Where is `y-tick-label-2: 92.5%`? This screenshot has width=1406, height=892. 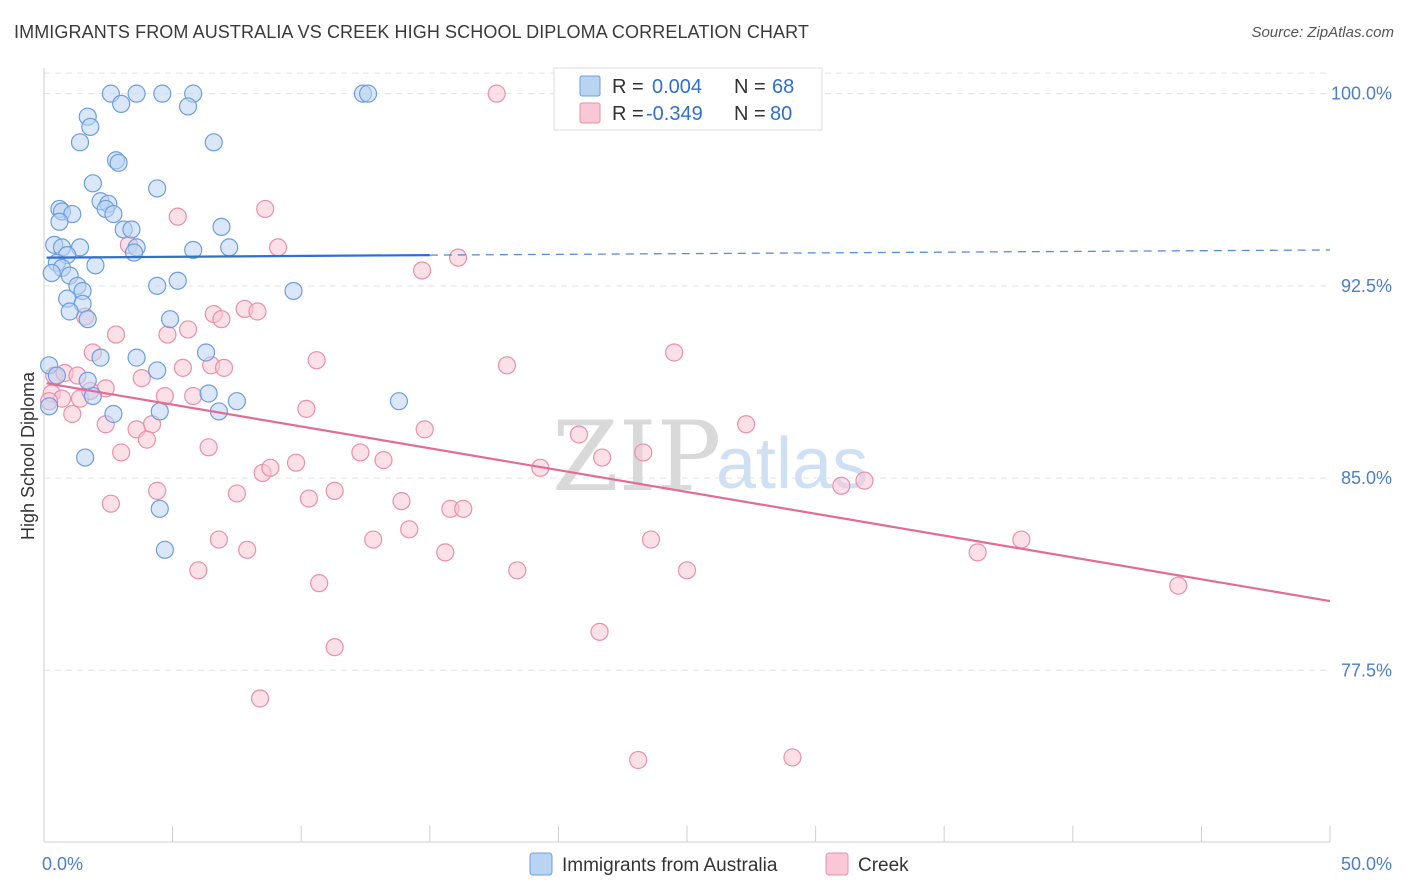 y-tick-label-2: 92.5% is located at coordinates (1366, 286).